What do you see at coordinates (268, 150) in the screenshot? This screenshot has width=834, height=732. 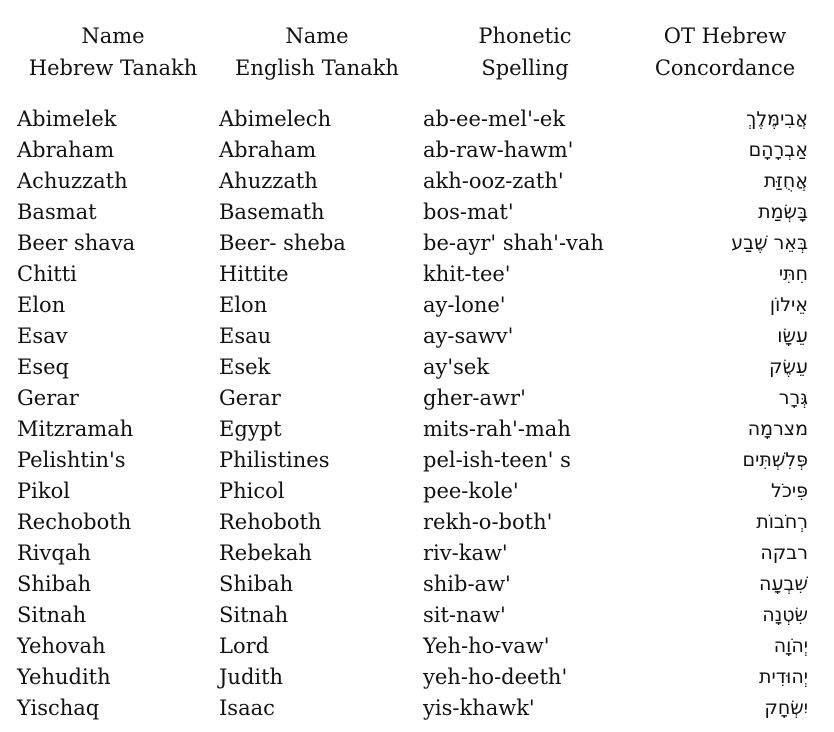 I see `cell-english-name: Abraham` at bounding box center [268, 150].